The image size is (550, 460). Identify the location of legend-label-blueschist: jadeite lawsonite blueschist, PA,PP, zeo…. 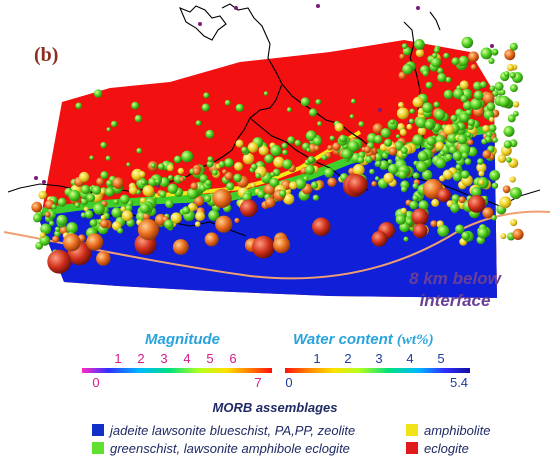
(233, 430).